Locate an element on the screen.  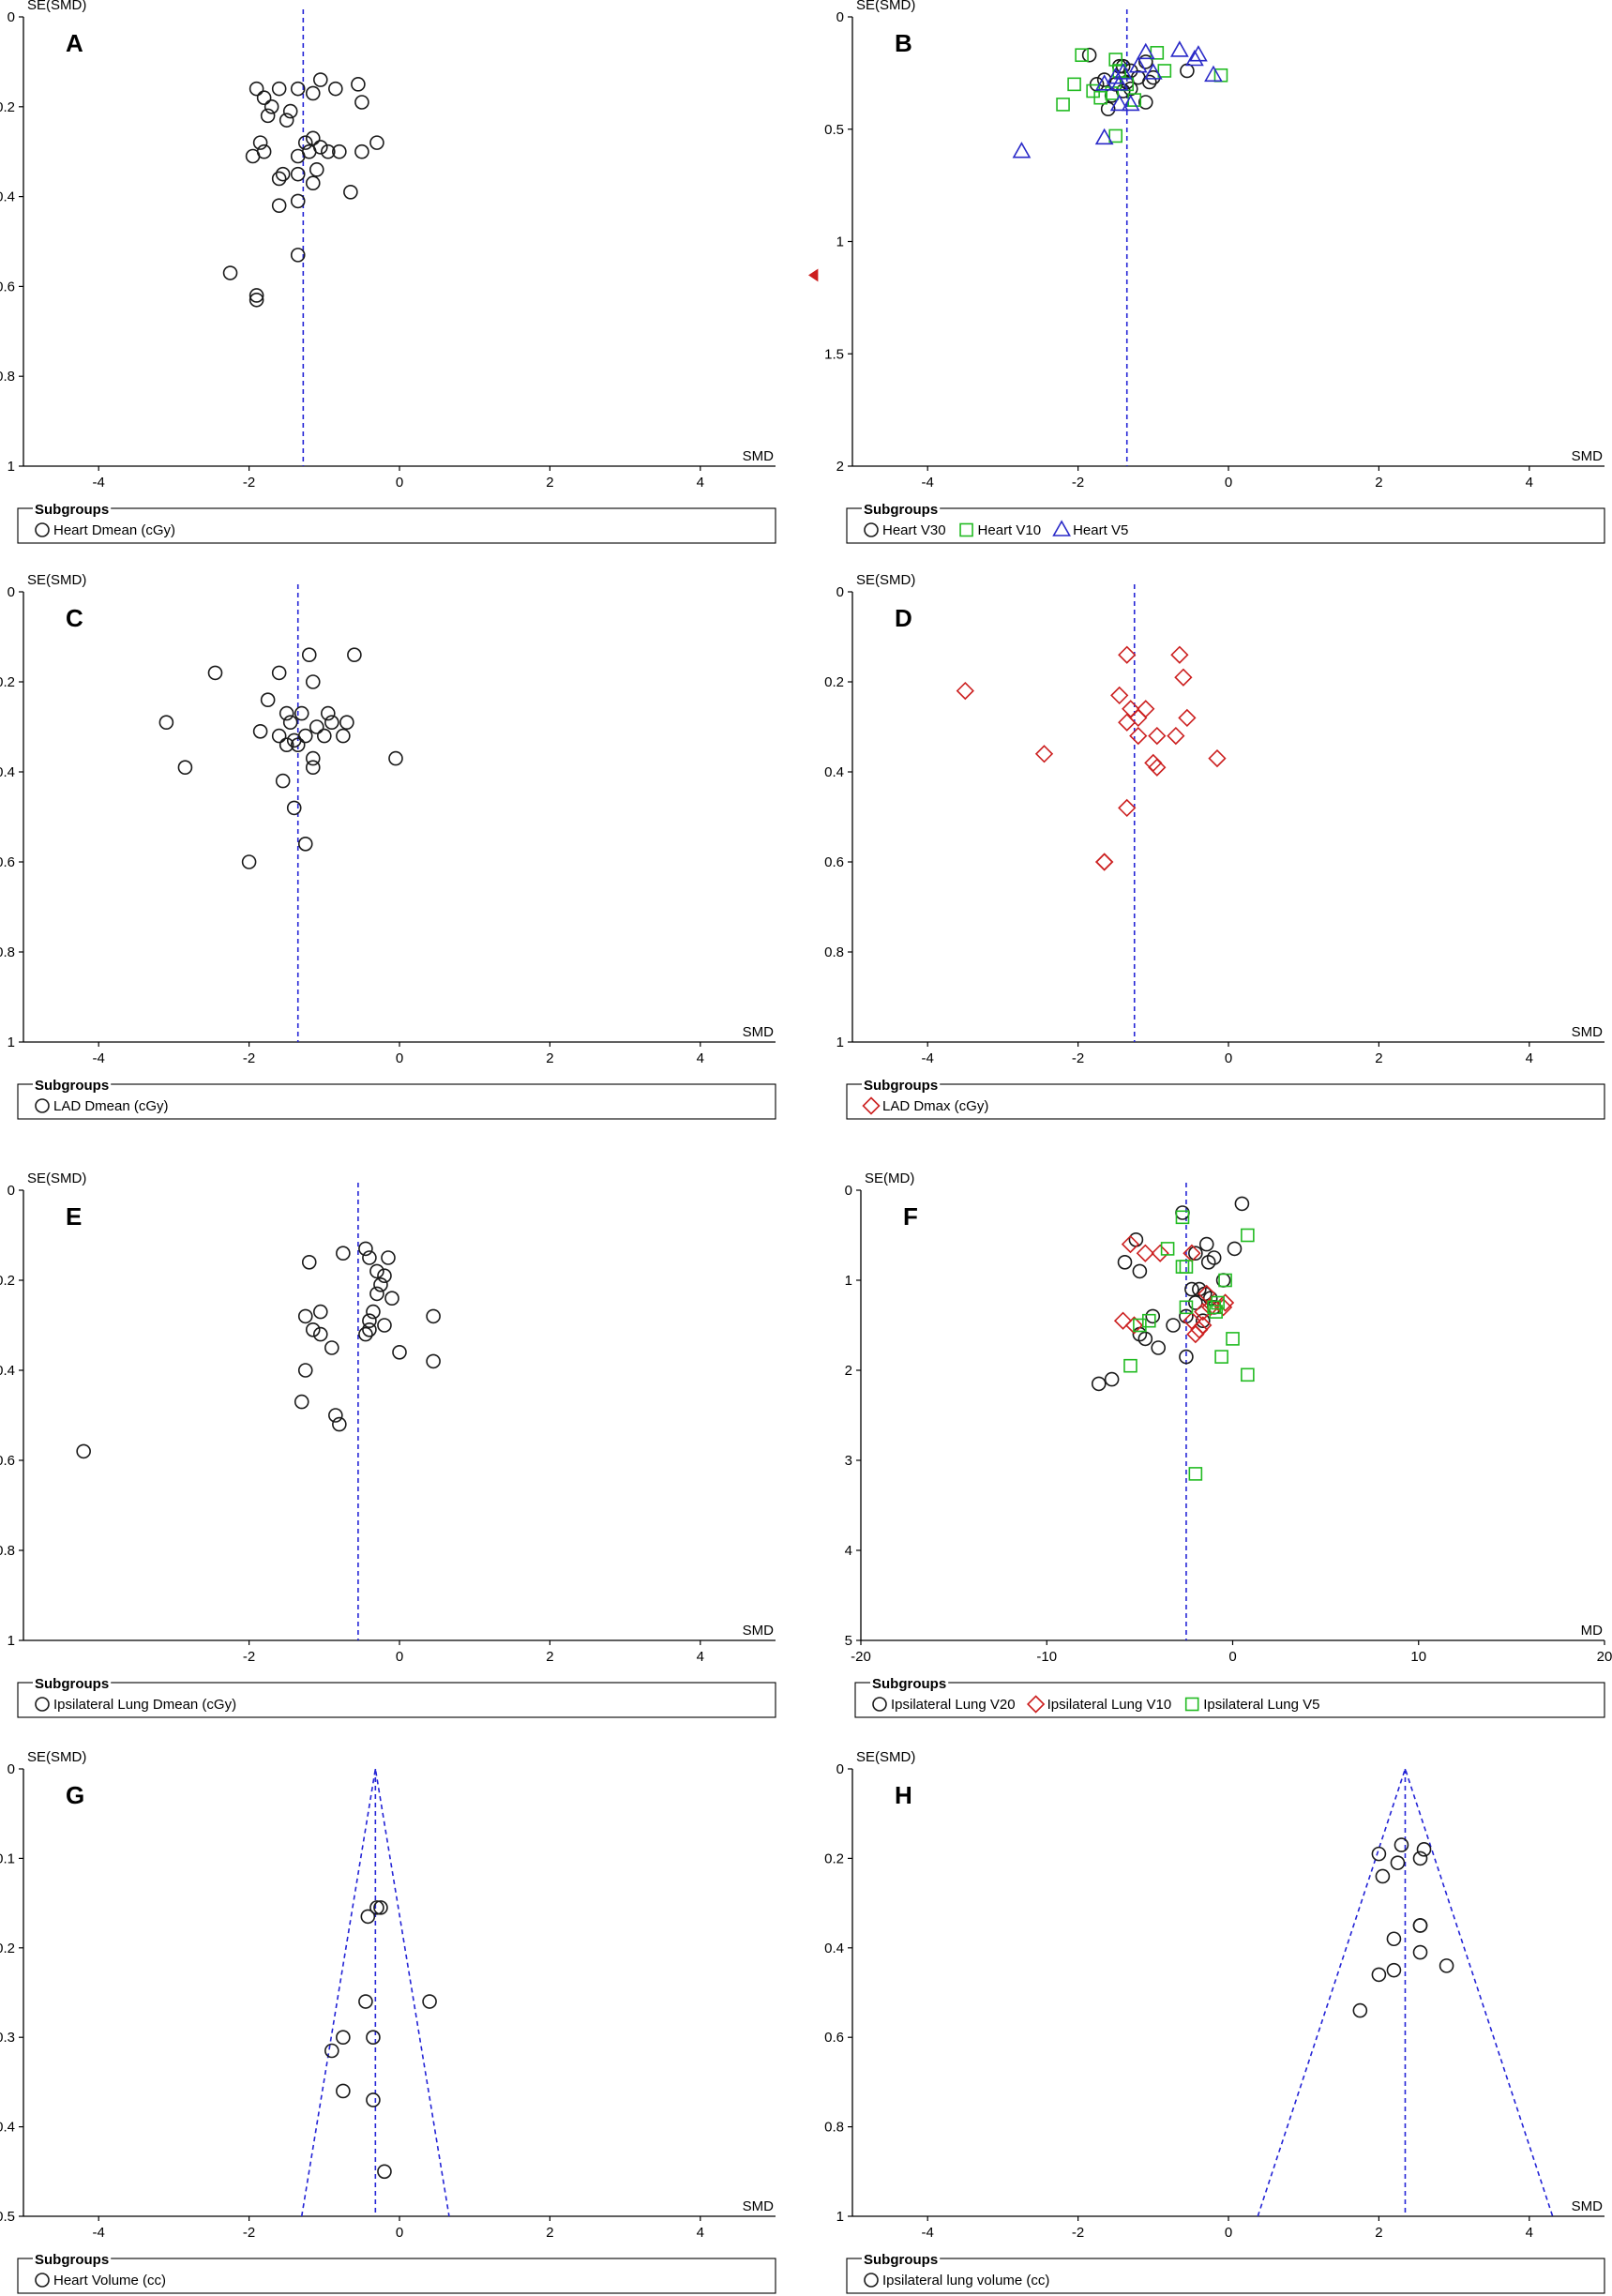
legend-label: Heart V30 is located at coordinates (914, 530).